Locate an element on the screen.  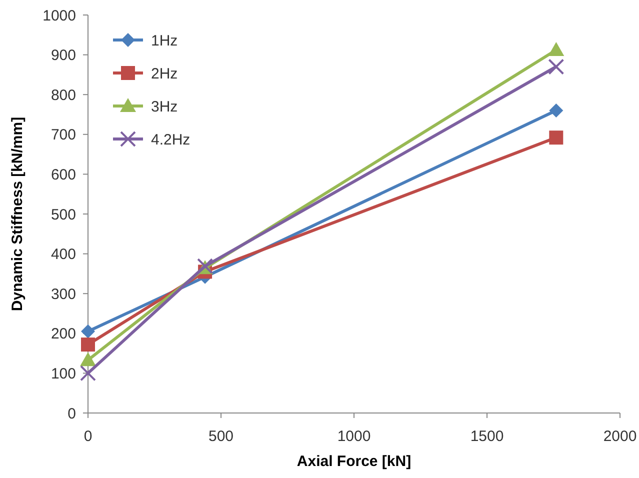
legend-label: 2Hz is located at coordinates (164, 73).